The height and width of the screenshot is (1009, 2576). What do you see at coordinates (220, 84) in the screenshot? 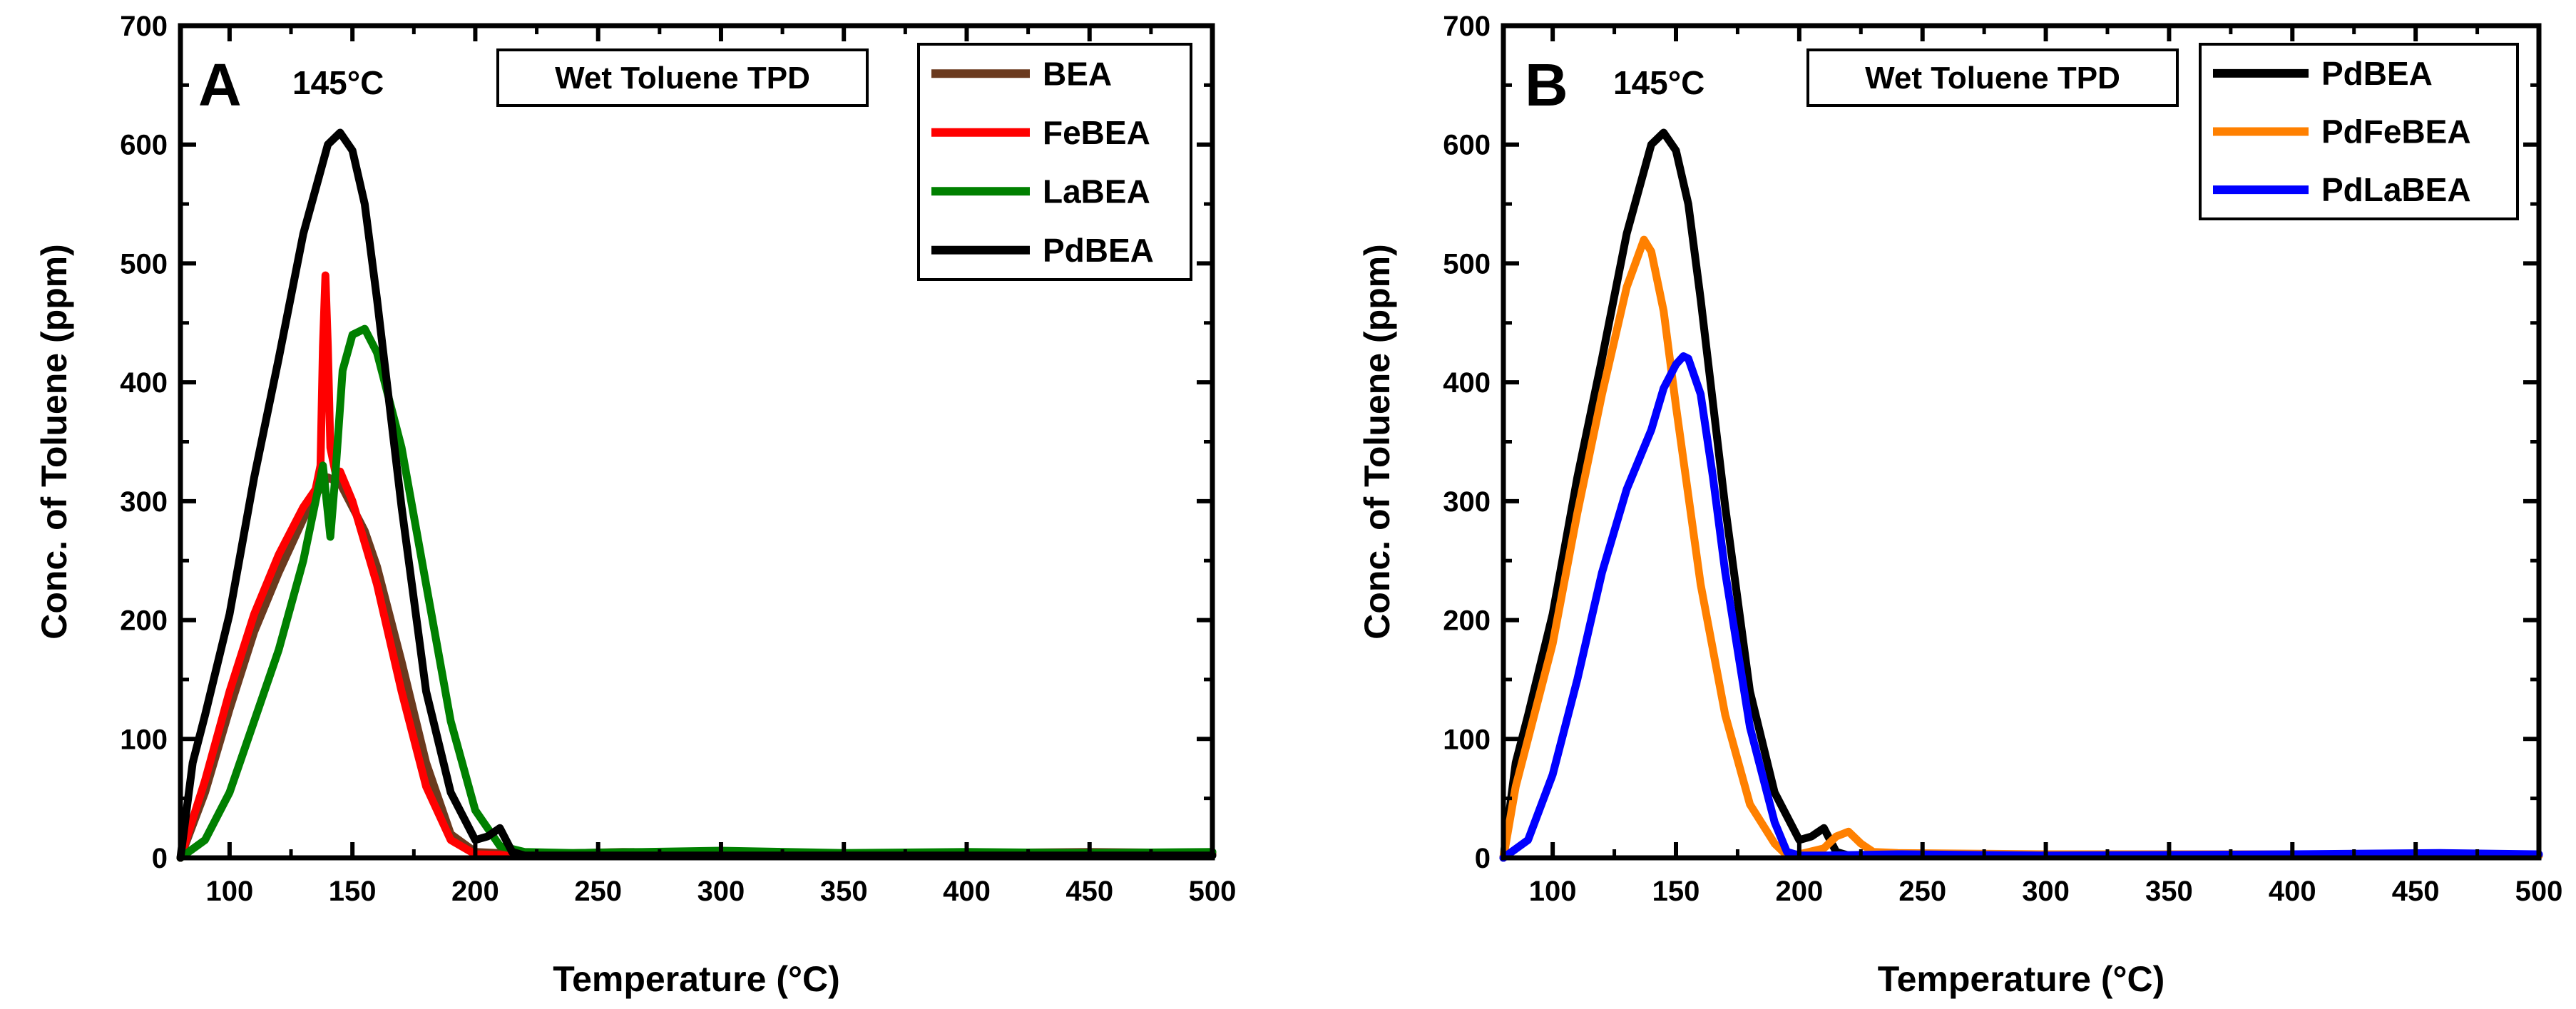
I see `panel-label: A` at bounding box center [220, 84].